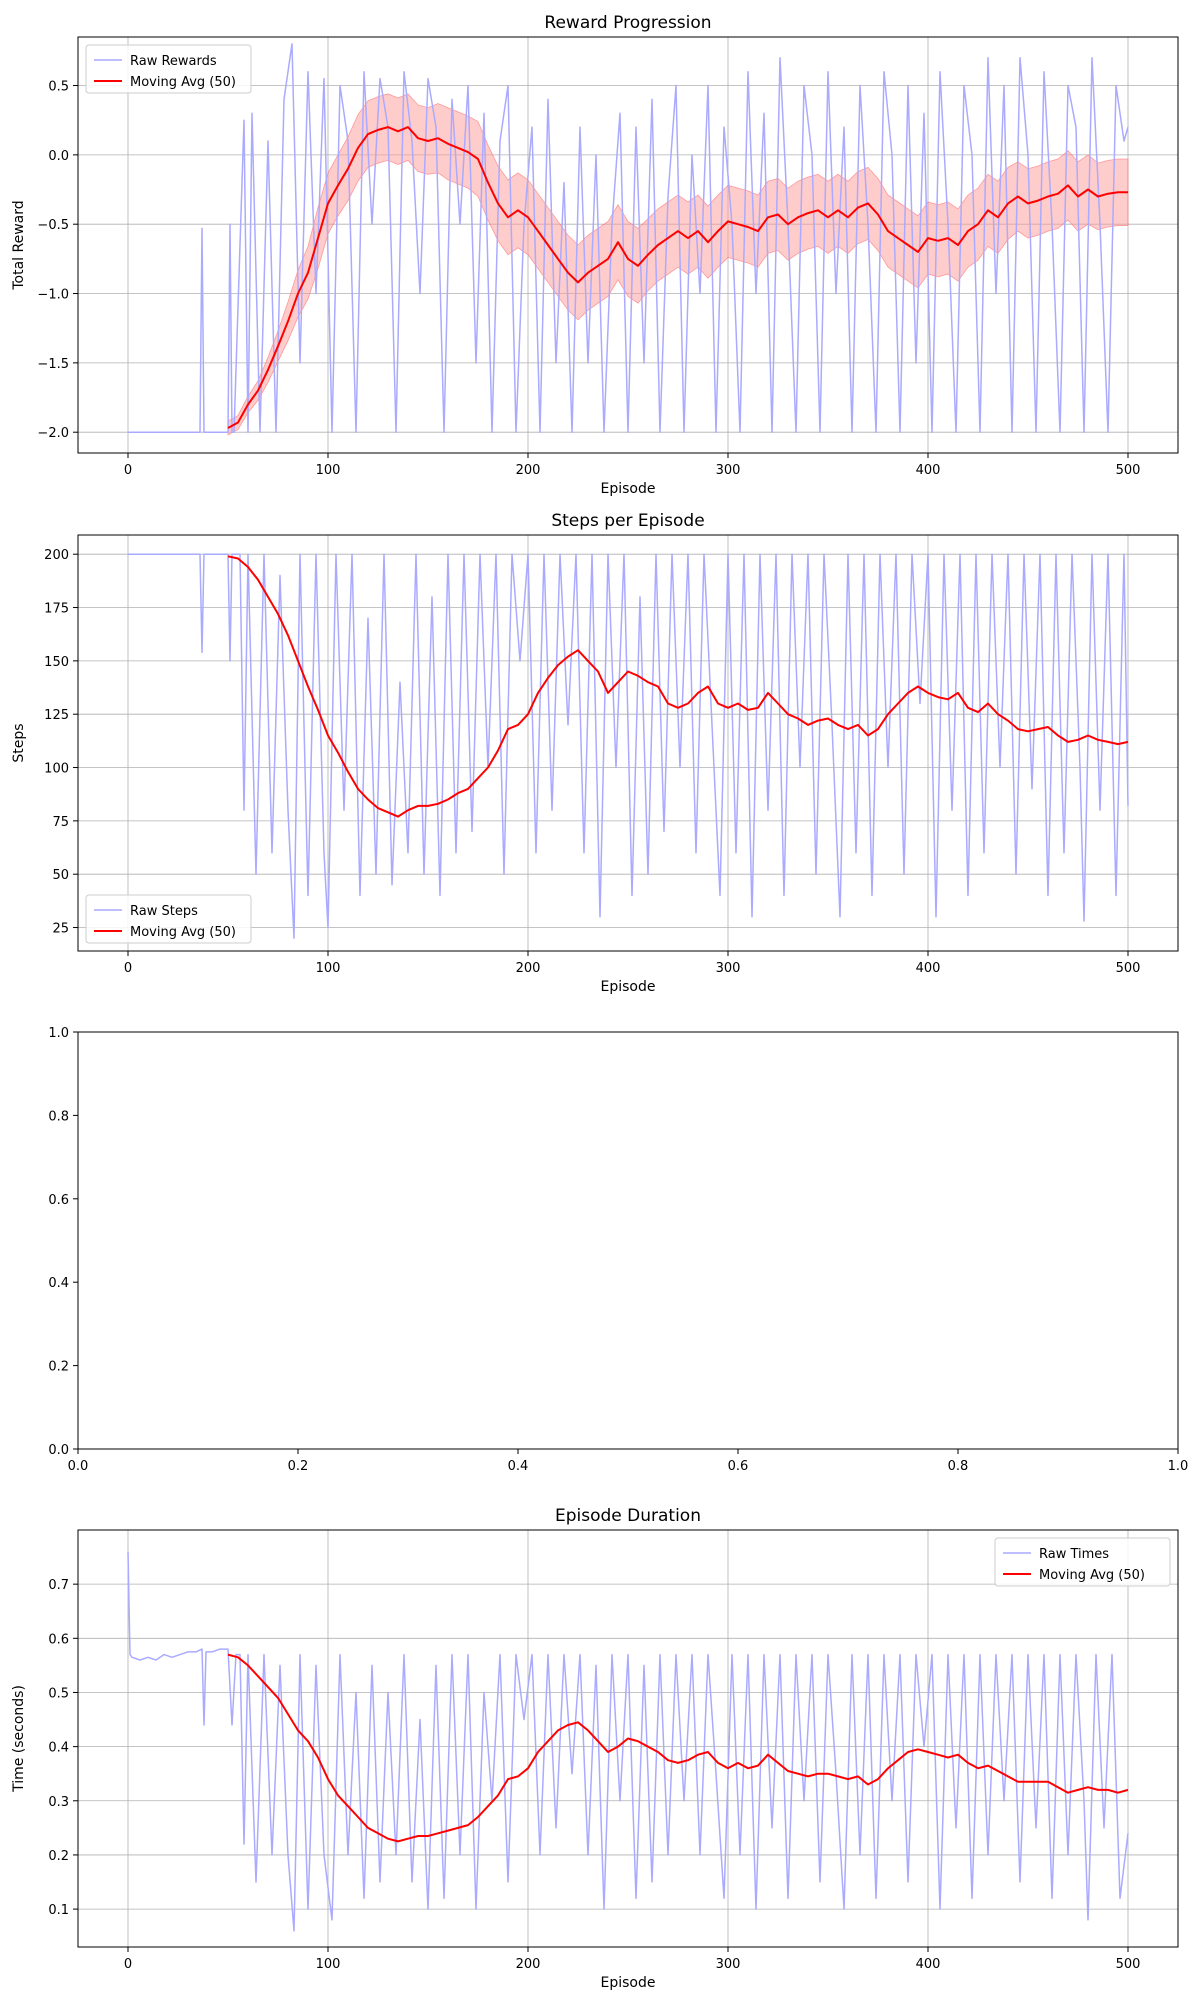 This screenshot has height=2000, width=1200. I want to click on y-tick-label: 150, so click(56, 662).